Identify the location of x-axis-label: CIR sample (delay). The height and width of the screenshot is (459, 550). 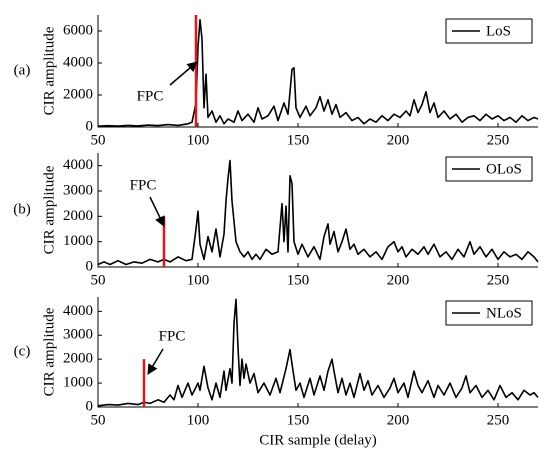
(317, 440).